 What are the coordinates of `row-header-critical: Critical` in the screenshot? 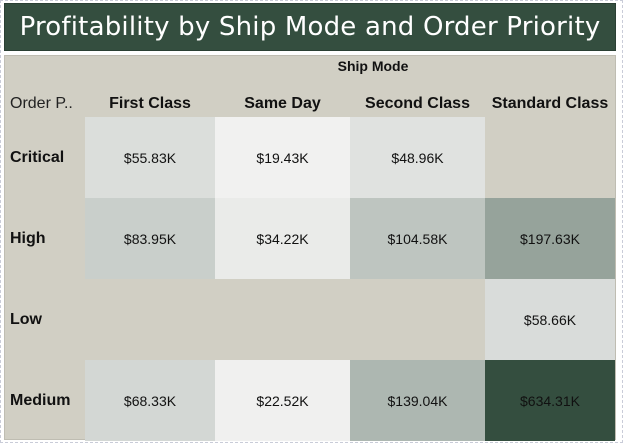 It's located at (37, 157).